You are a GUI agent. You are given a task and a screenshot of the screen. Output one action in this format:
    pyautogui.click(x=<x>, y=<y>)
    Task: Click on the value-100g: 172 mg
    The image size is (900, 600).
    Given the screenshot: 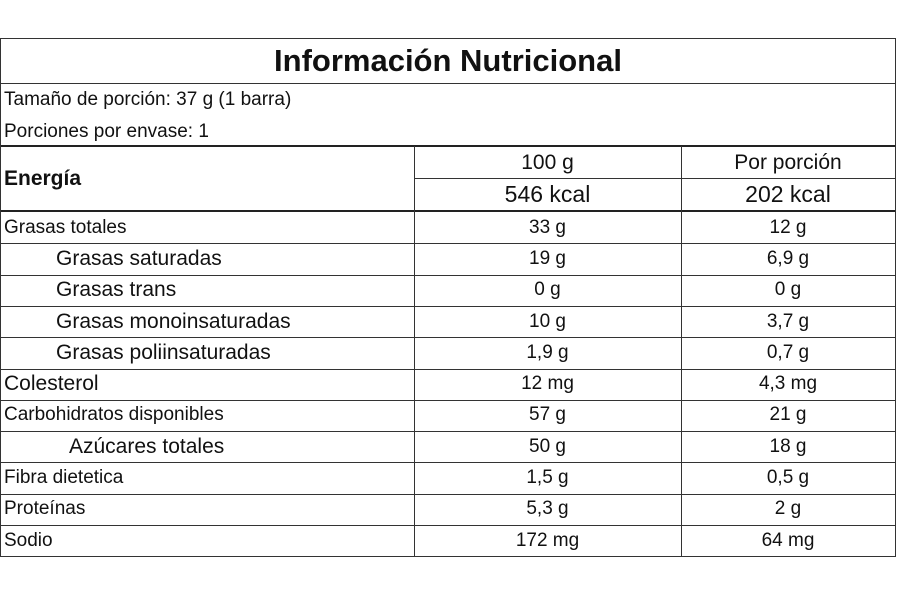 What is the action you would take?
    pyautogui.click(x=547, y=540)
    